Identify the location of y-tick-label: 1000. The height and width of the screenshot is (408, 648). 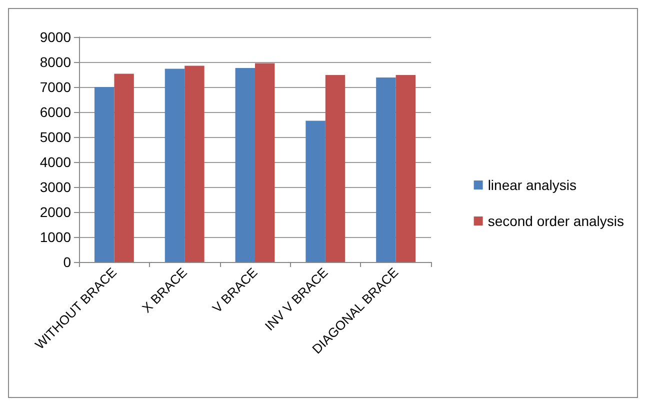
(56, 237).